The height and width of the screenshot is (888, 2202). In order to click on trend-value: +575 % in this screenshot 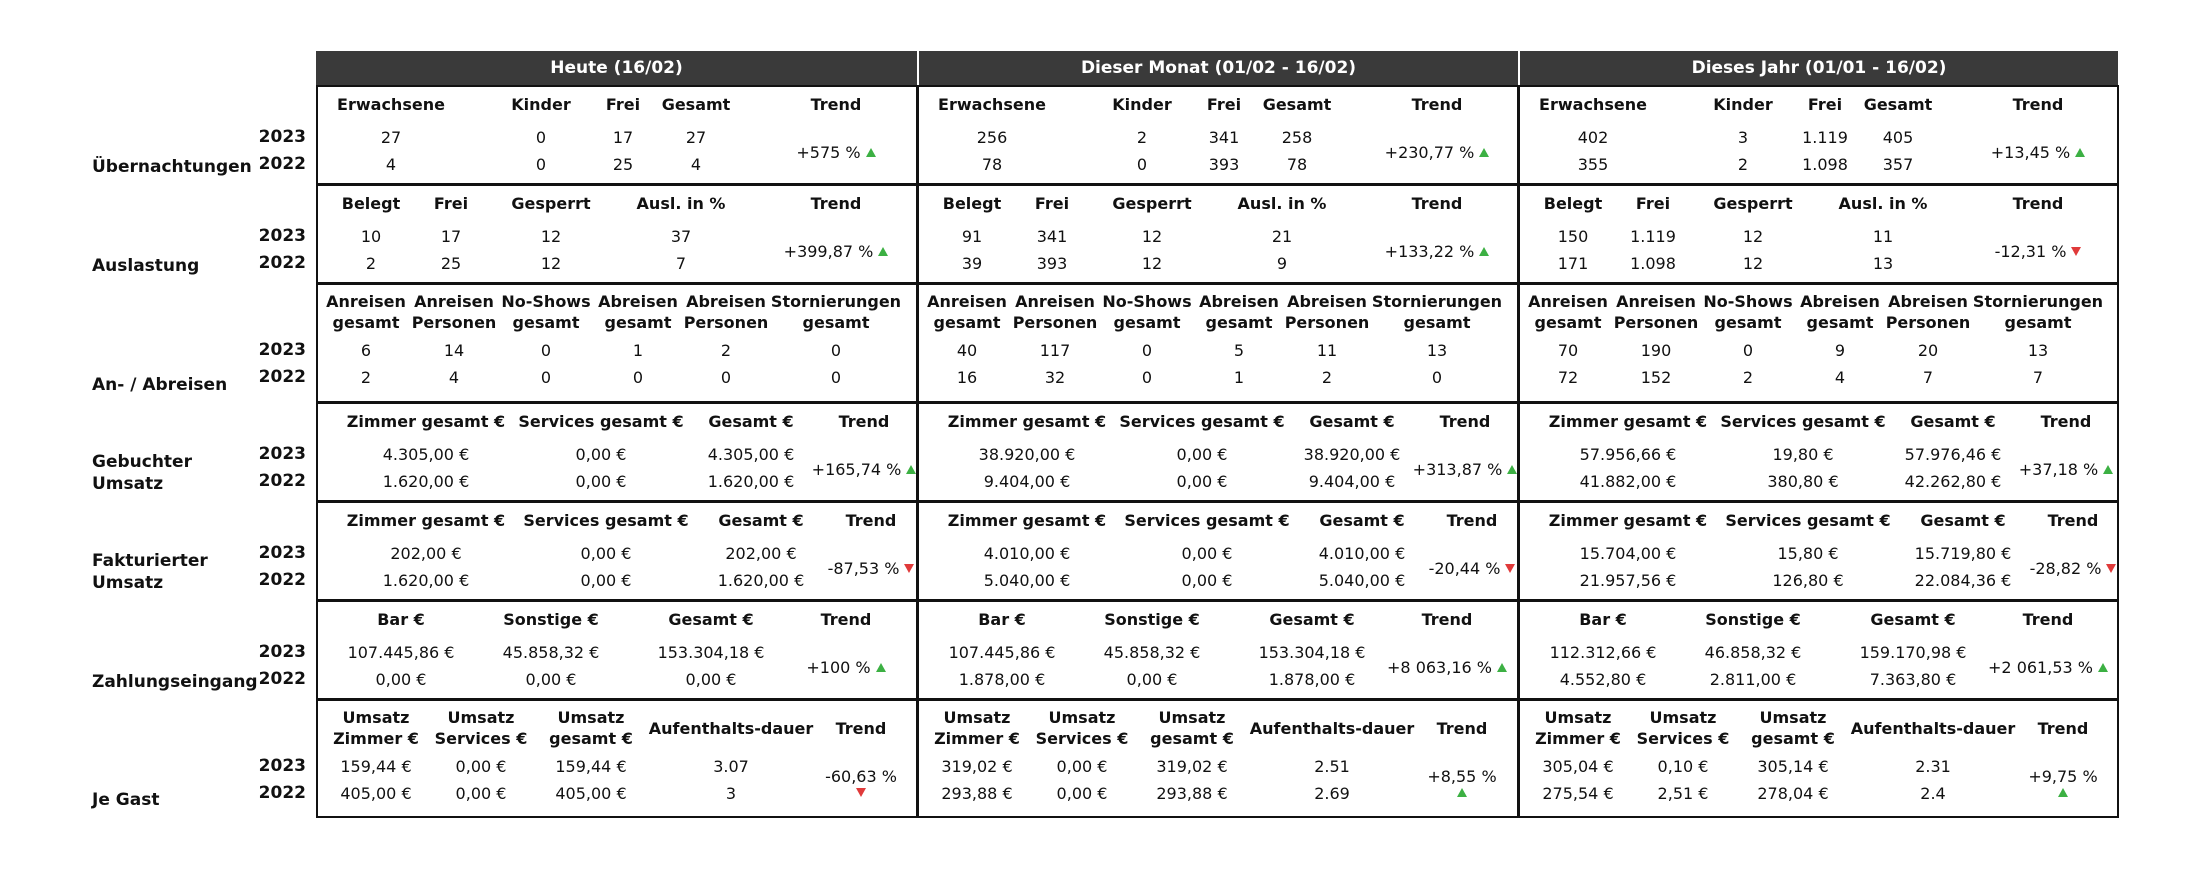, I will do `click(828, 152)`.